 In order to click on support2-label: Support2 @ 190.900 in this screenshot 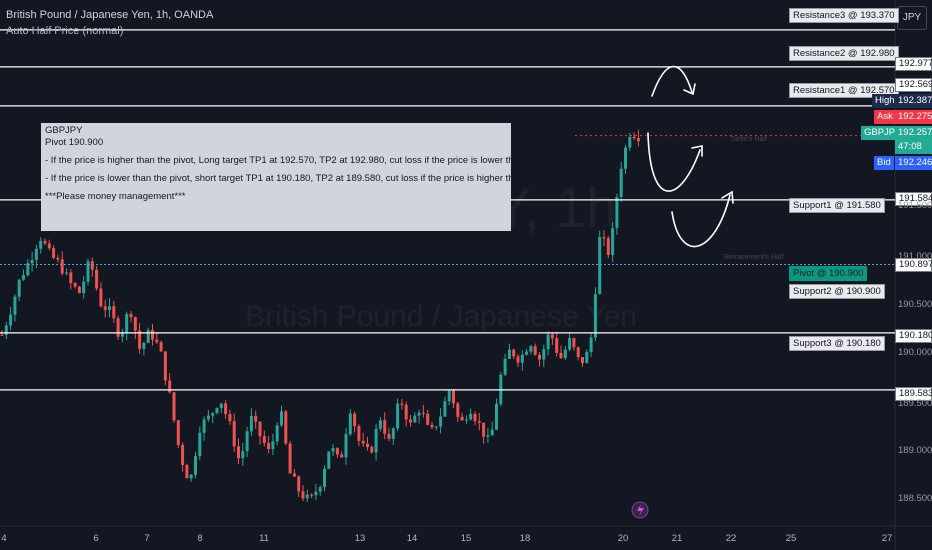, I will do `click(837, 291)`.